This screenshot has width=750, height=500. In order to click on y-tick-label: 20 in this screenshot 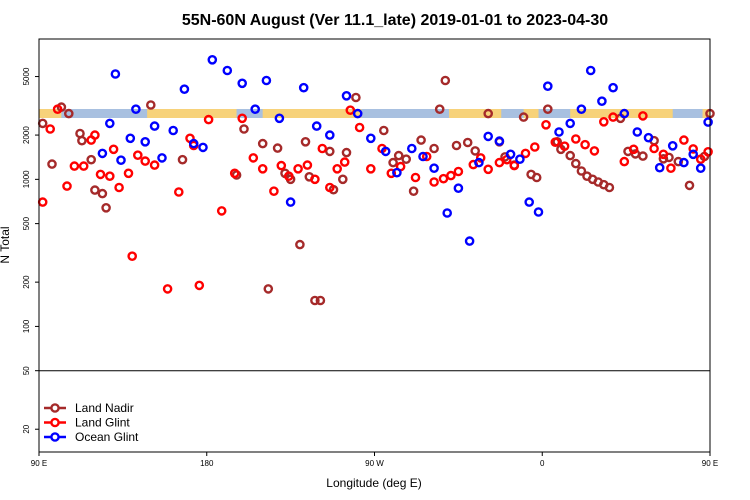, I will do `click(26, 428)`.